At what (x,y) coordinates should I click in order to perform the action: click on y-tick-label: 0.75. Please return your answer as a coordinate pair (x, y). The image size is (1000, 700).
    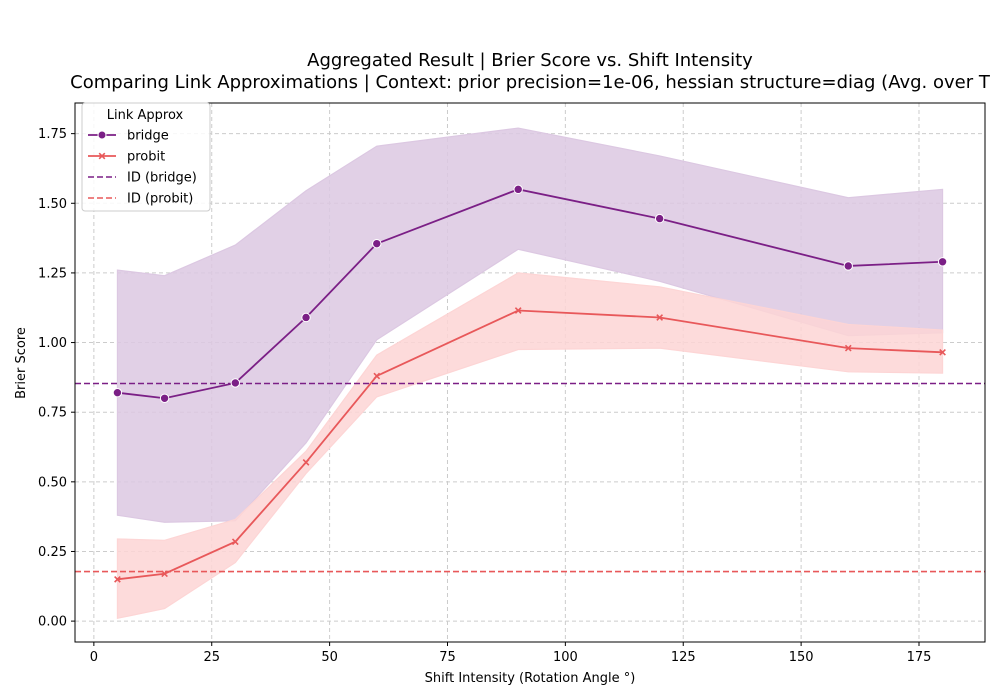
    Looking at the image, I should click on (52, 413).